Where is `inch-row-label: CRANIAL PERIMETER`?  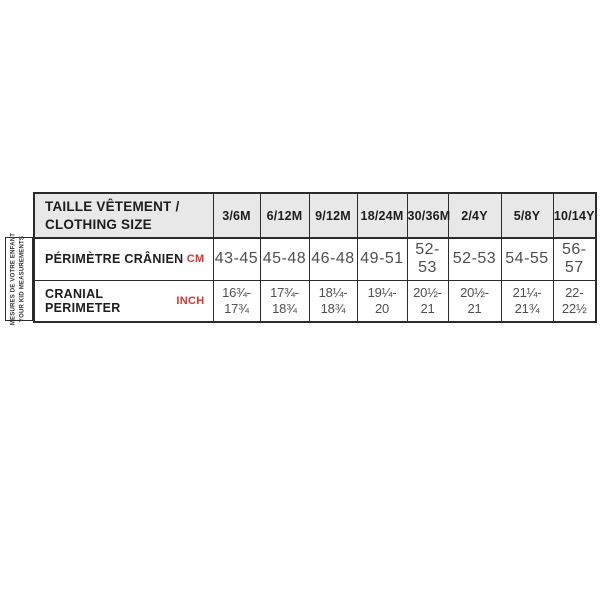 inch-row-label: CRANIAL PERIMETER is located at coordinates (83, 300).